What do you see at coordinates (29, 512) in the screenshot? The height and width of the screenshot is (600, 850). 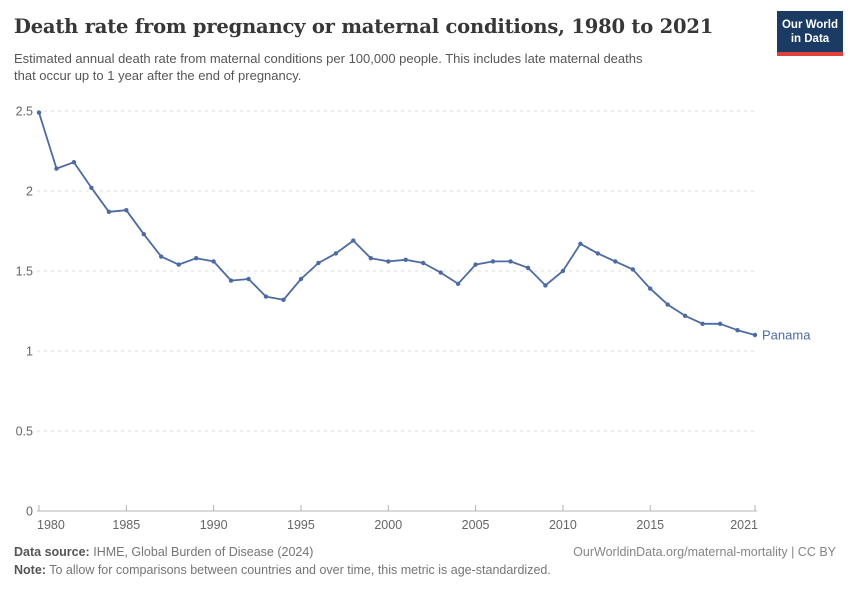 I see `y-tick-label: 0` at bounding box center [29, 512].